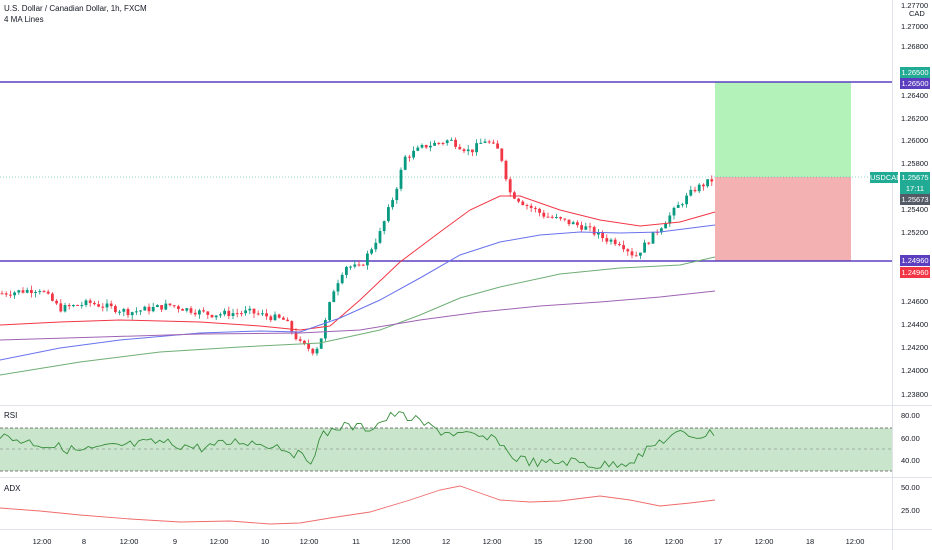 This screenshot has width=932, height=550. Describe the element at coordinates (892, 275) in the screenshot. I see `price-axis-border` at that location.